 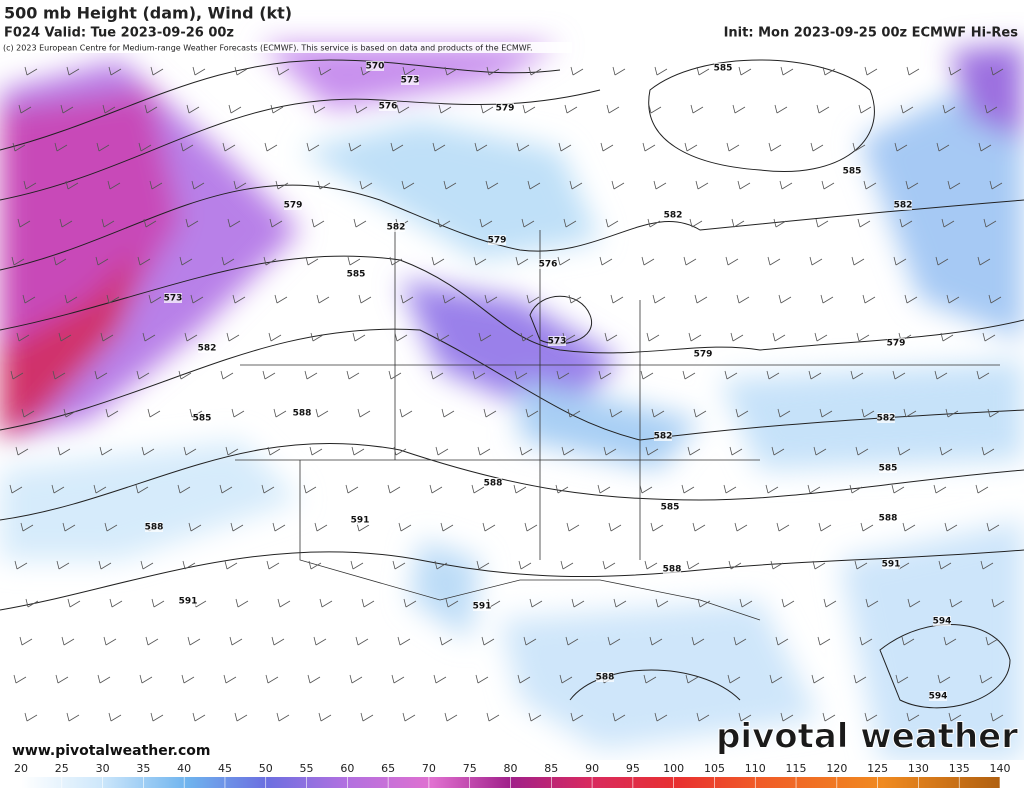 What do you see at coordinates (592, 768) in the screenshot?
I see `colorbar-label: 90` at bounding box center [592, 768].